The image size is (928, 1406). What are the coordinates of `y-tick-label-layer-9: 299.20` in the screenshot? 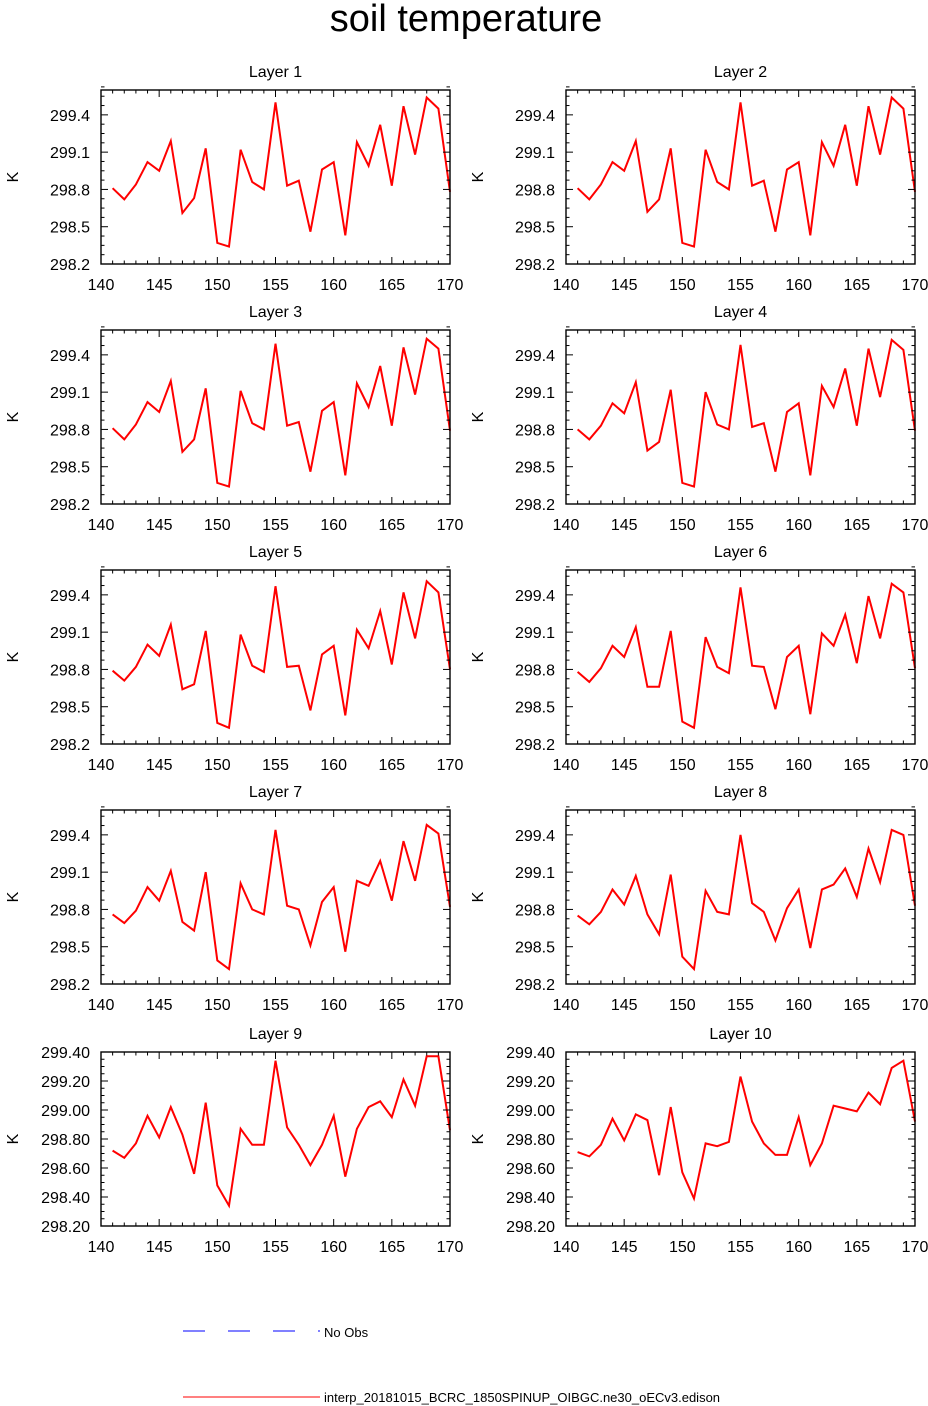 It's located at (65, 1082).